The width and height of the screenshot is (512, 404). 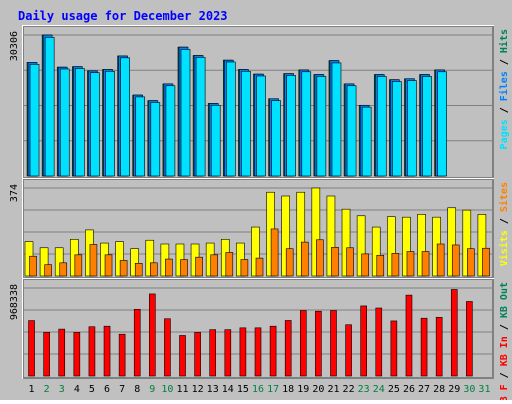 I want to click on panel-legend: Pages / Files / Hits, so click(x=504, y=89).